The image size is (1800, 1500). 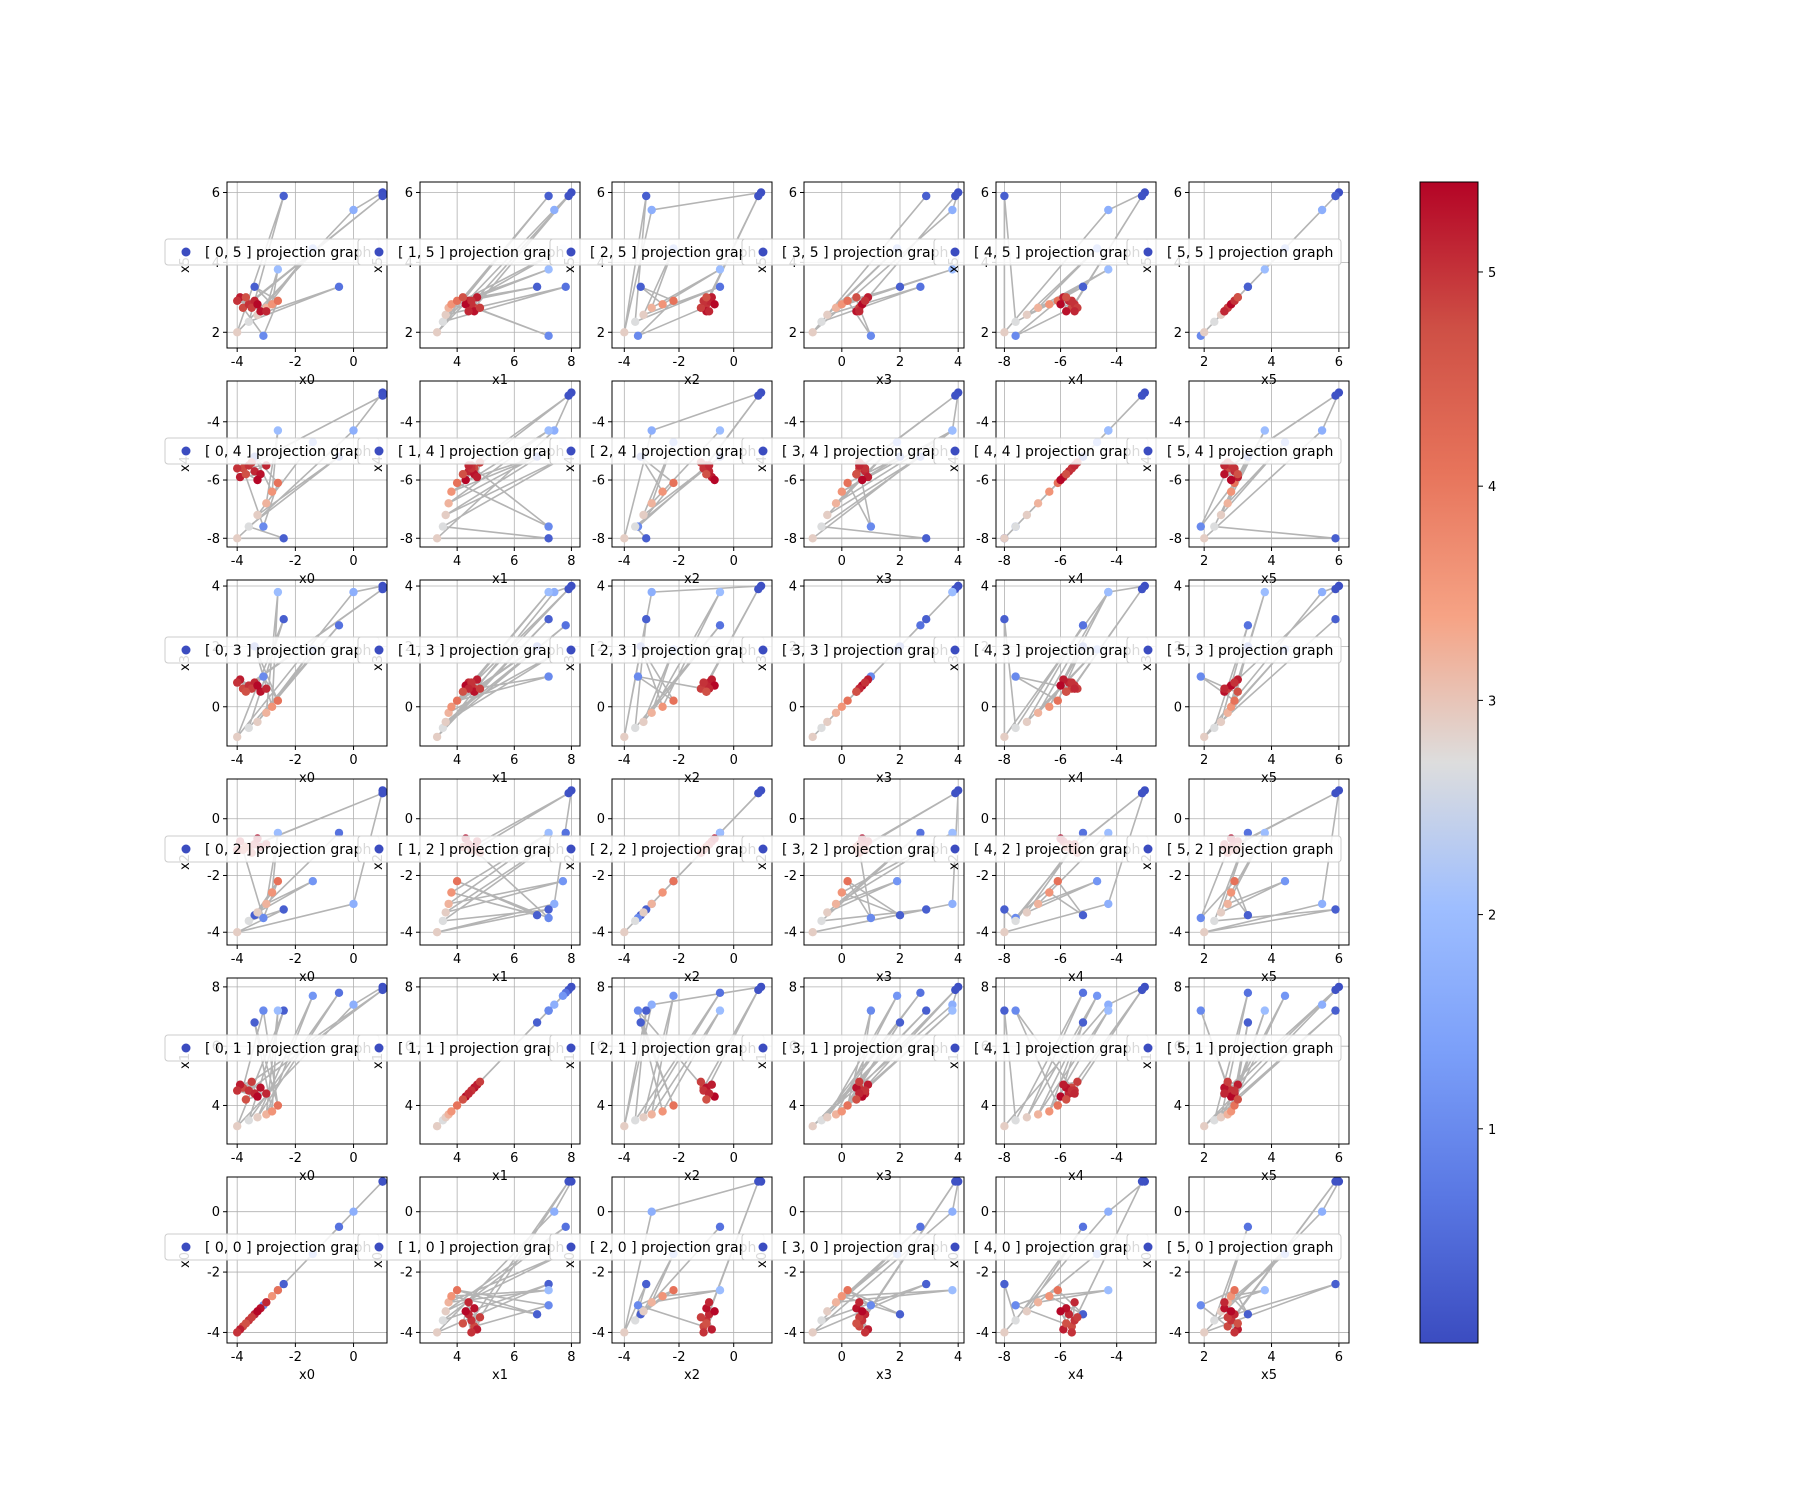 I want to click on x-axis-label: x5, so click(x=1269, y=1375).